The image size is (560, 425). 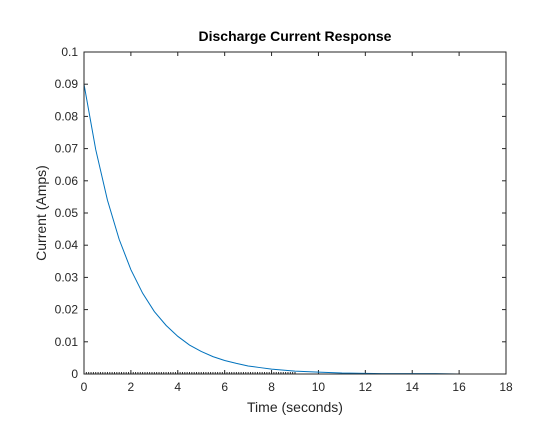 I want to click on y-tick-label: 0.06, so click(x=67, y=181).